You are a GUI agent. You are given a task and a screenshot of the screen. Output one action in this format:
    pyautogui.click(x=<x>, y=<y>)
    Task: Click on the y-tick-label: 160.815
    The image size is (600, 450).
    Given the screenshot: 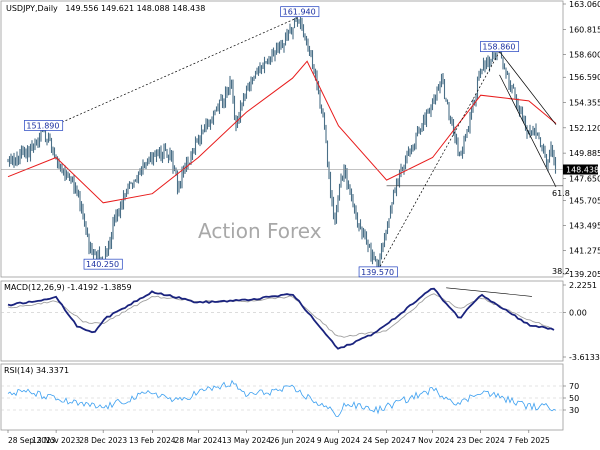 What is the action you would take?
    pyautogui.click(x=584, y=29)
    